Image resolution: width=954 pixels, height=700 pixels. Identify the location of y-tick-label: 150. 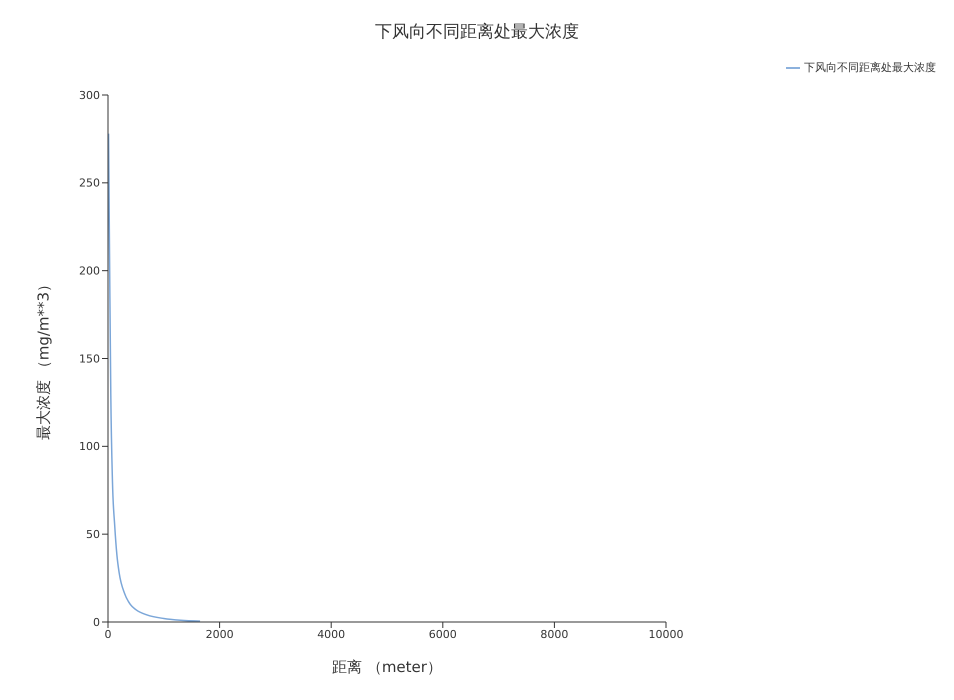
(89, 359).